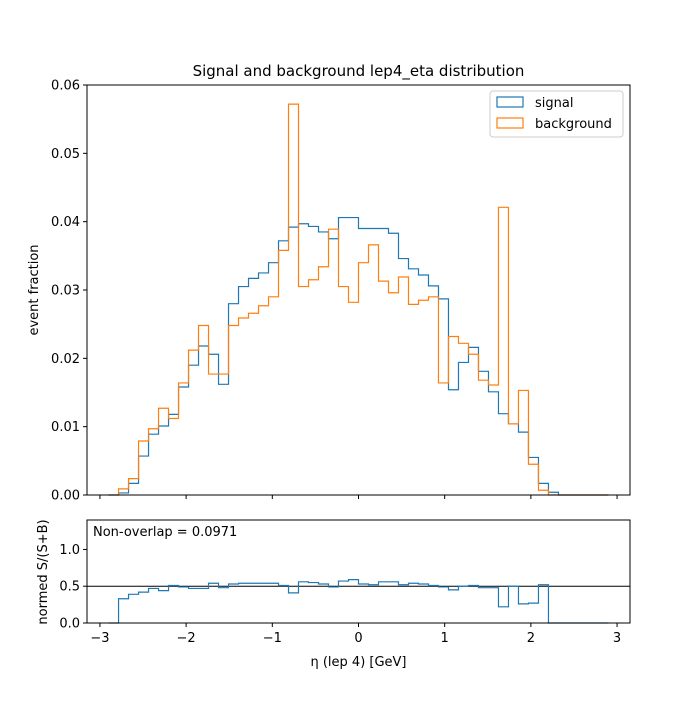  What do you see at coordinates (510, 123) in the screenshot?
I see `legend-background-swatch` at bounding box center [510, 123].